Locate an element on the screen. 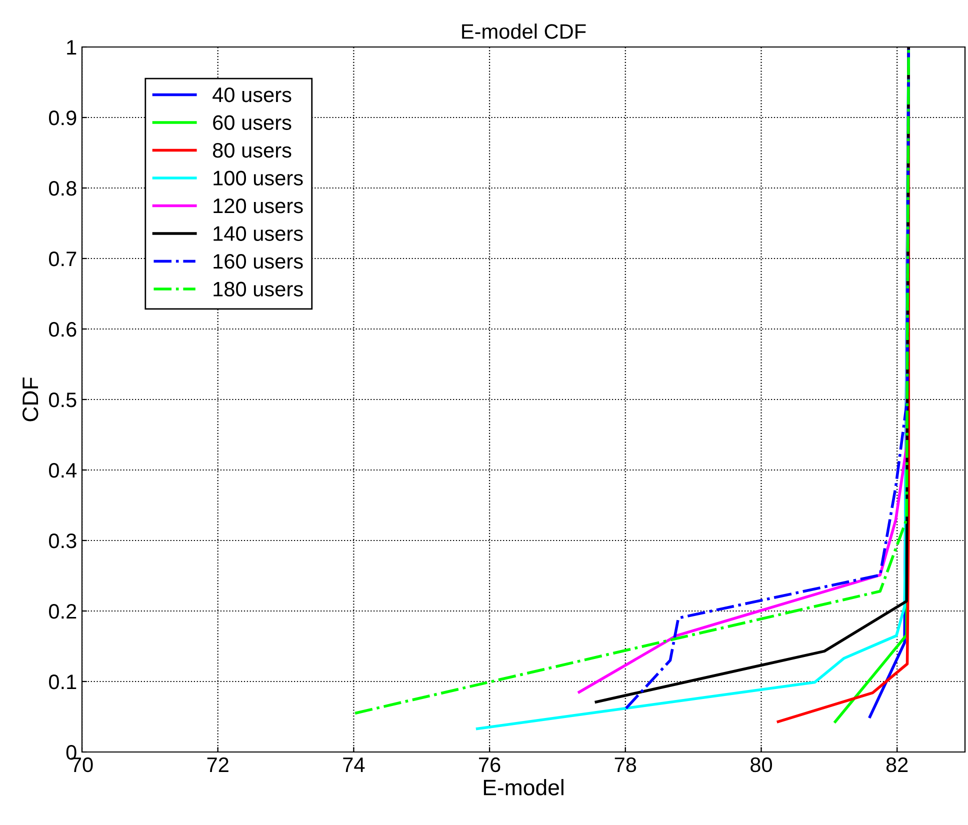  y-tick-label: 0.3 is located at coordinates (62, 541).